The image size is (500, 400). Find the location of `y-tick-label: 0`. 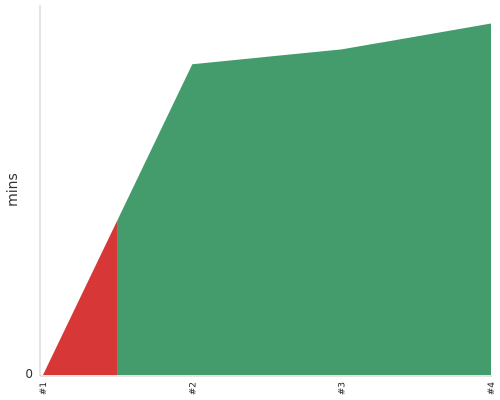

y-tick-label: 0 is located at coordinates (29, 374).